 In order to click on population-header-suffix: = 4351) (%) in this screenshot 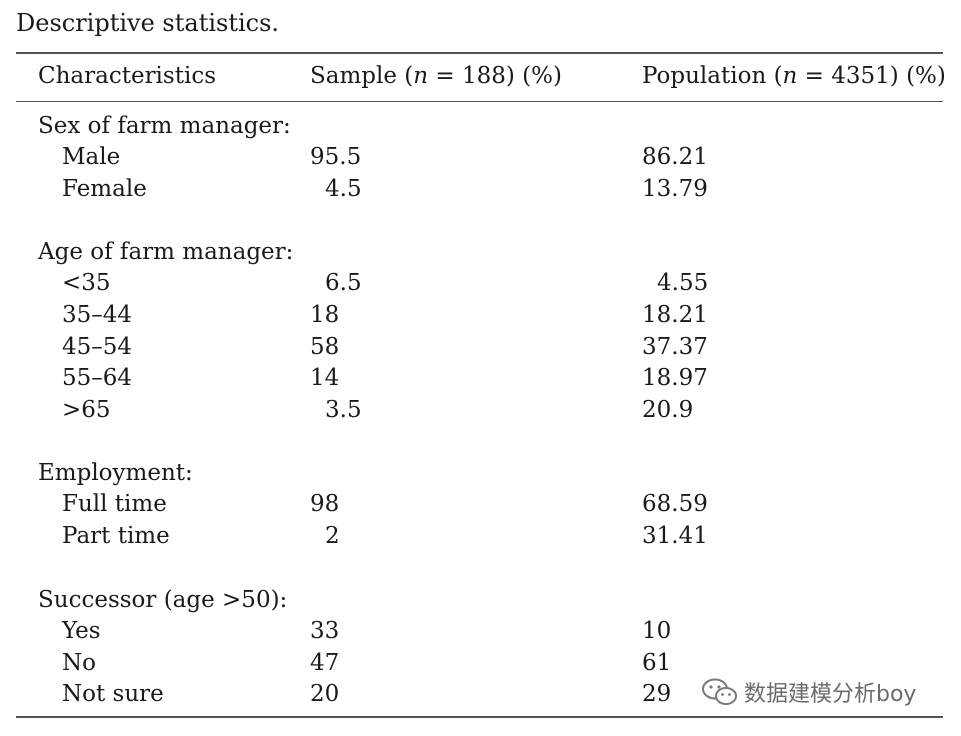, I will do `click(871, 76)`.